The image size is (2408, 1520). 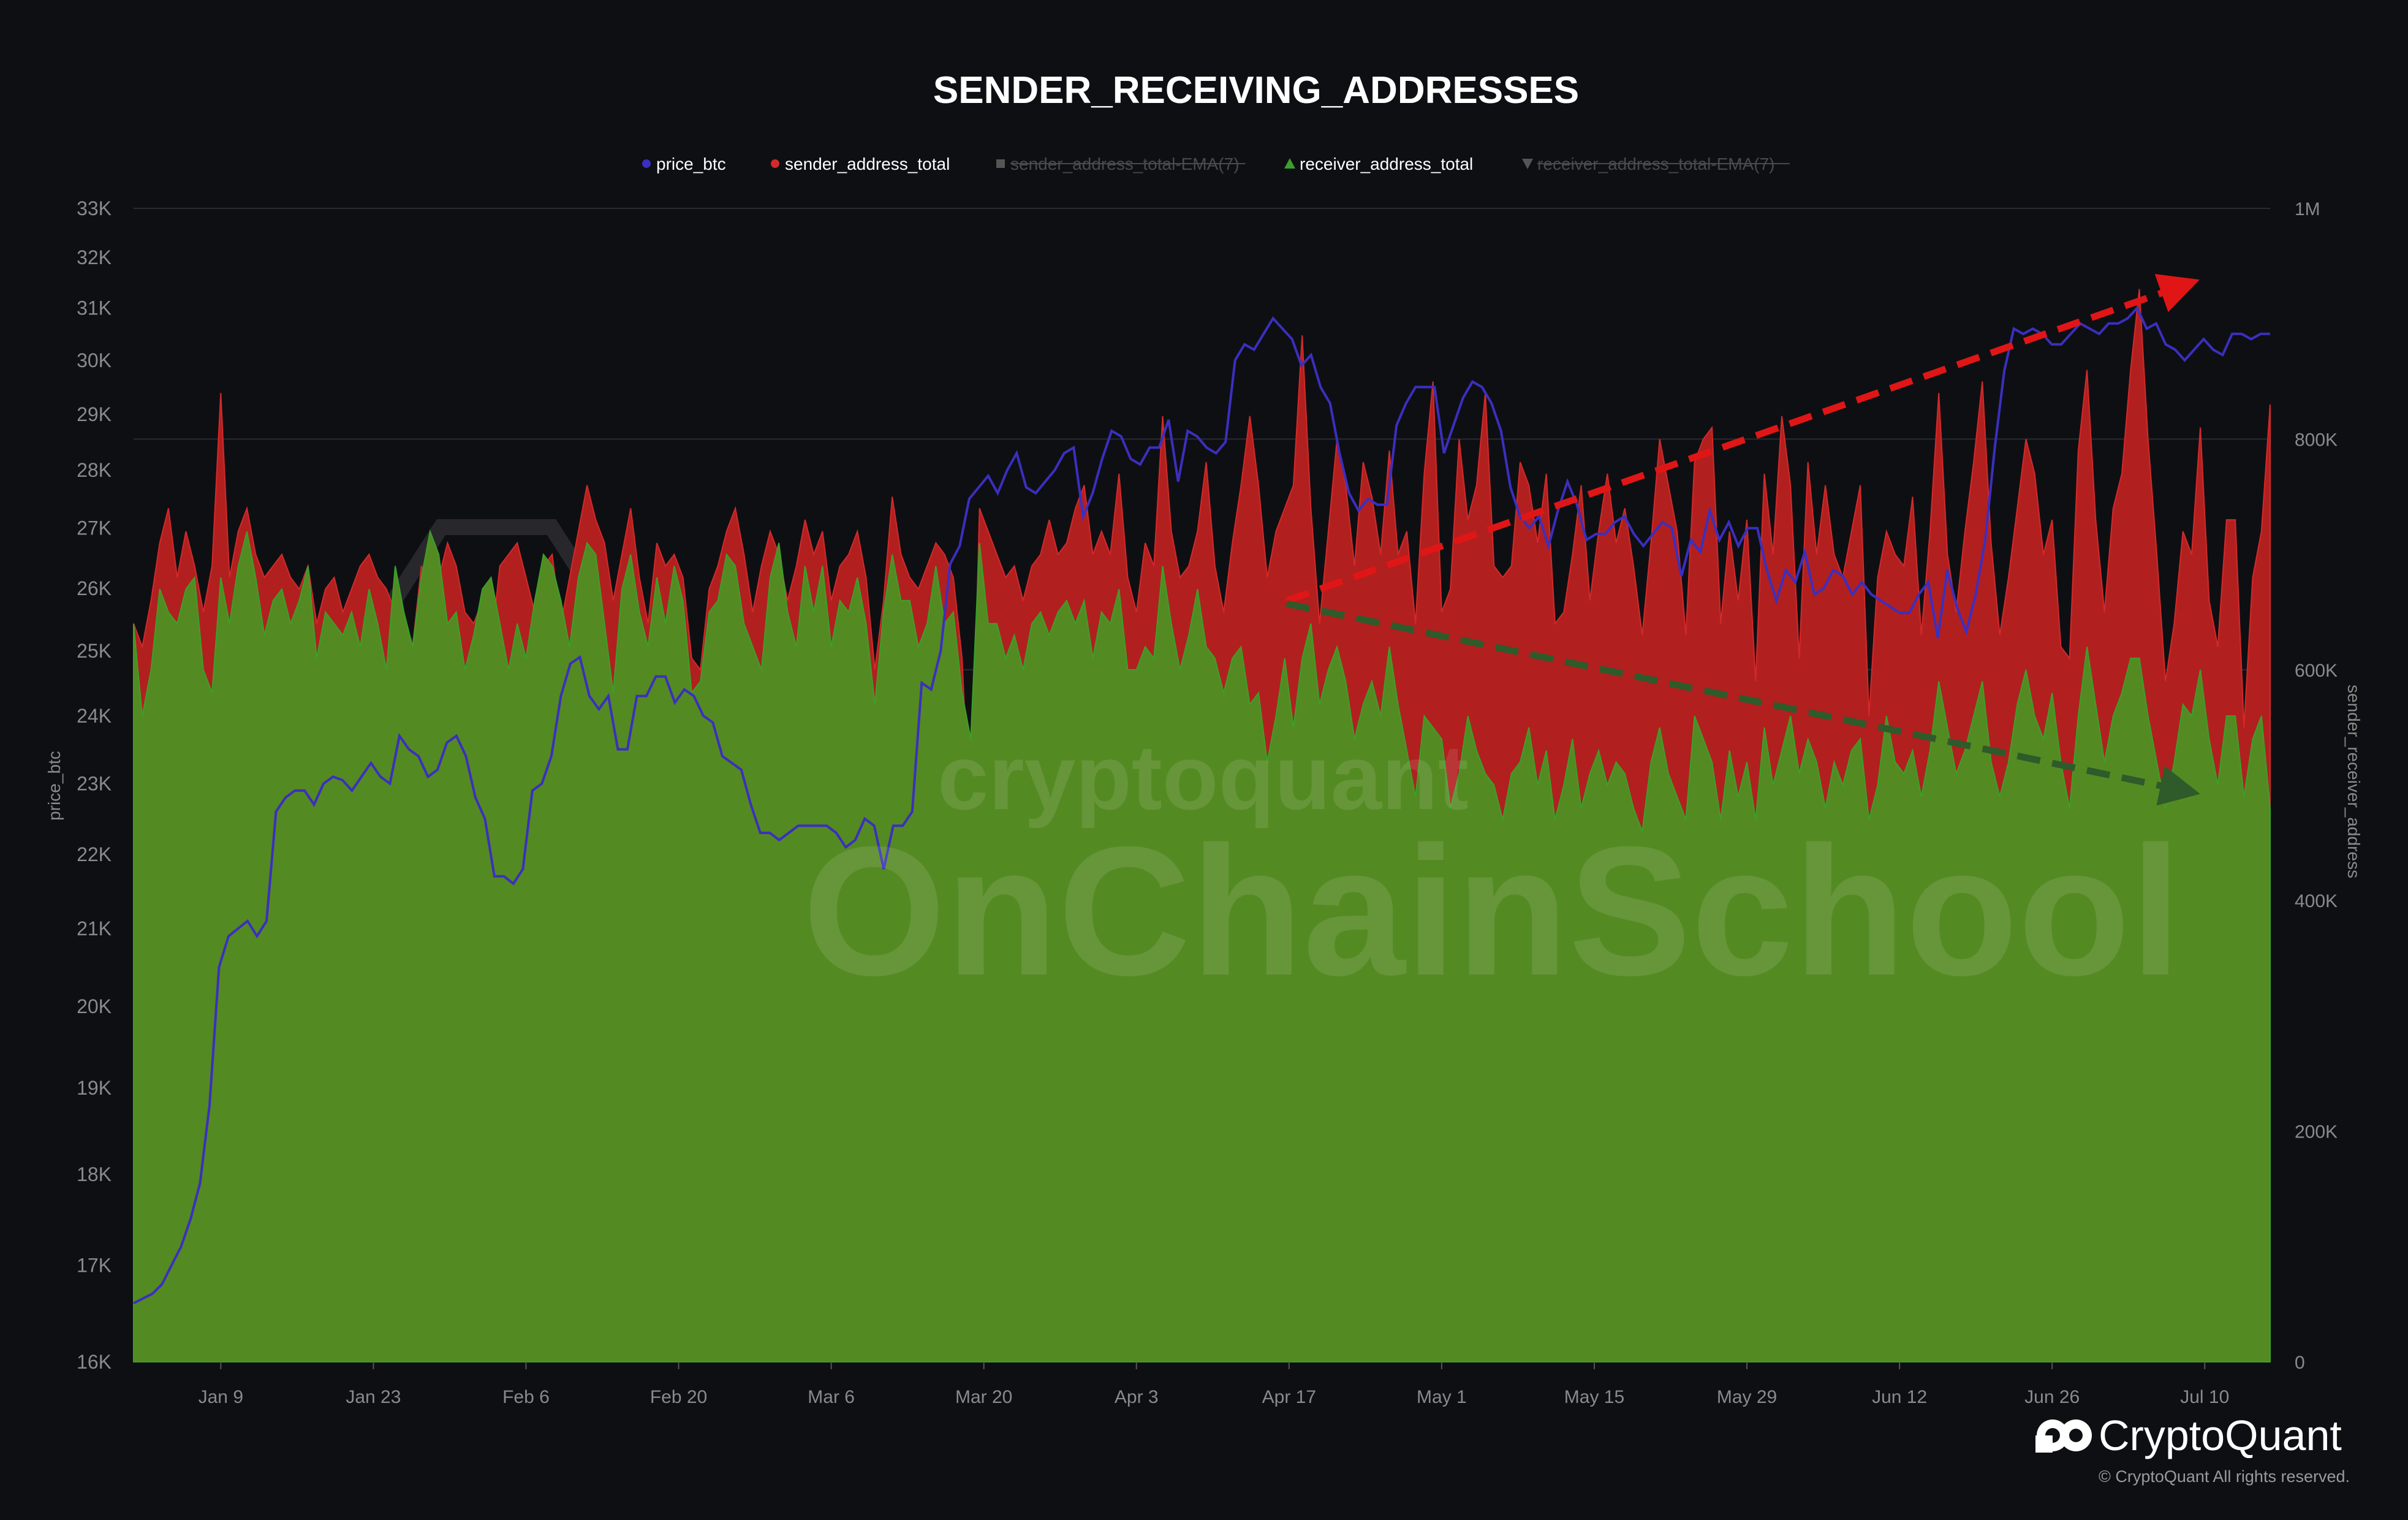 I want to click on legend-label-3: receiver_address_total, so click(x=1386, y=163).